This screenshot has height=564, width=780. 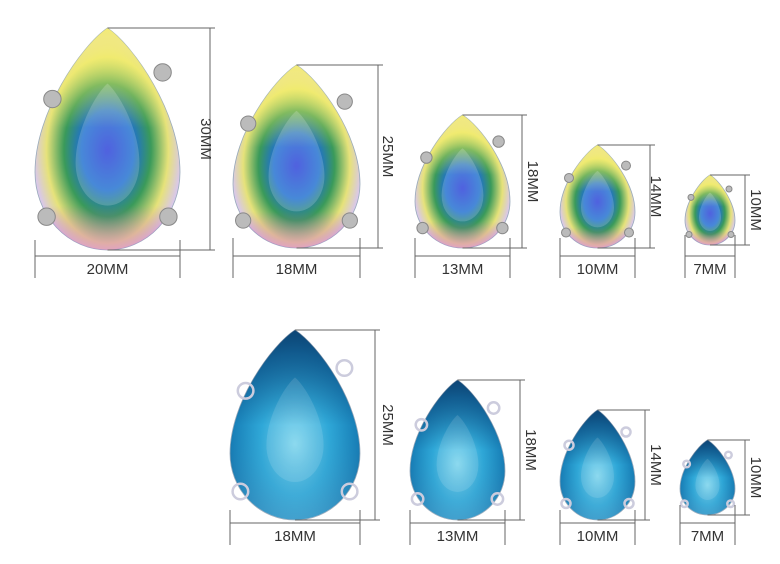 I want to click on width-label: 20MM, so click(x=108, y=269).